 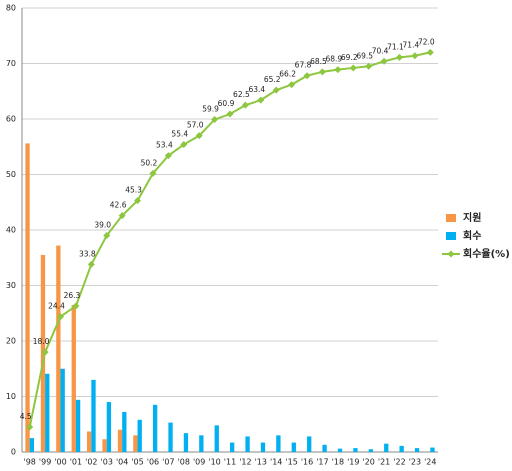 I want to click on value-label: 18.0, so click(x=41, y=341).